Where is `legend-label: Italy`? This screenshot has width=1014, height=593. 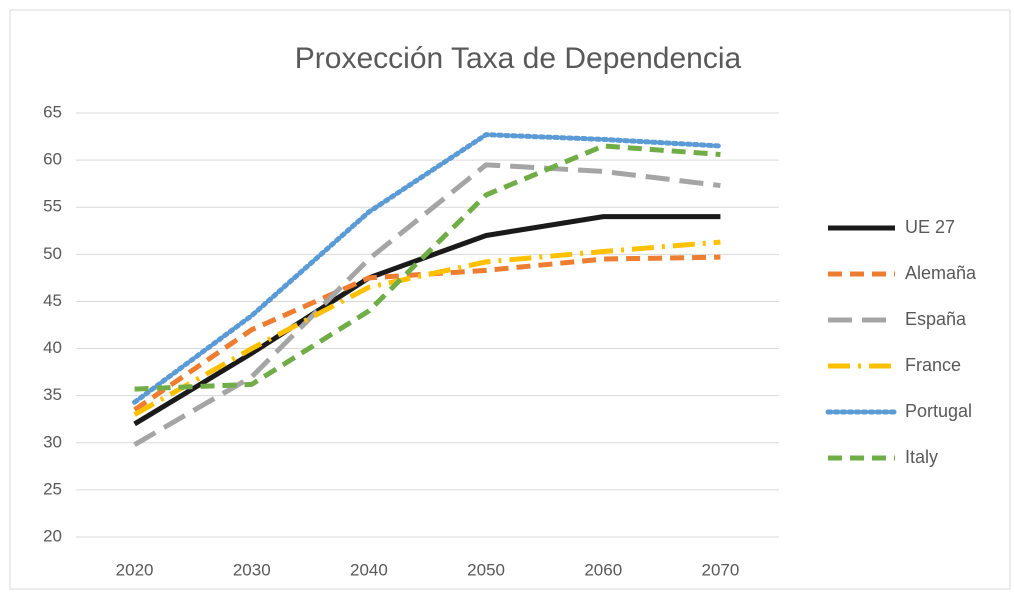 legend-label: Italy is located at coordinates (921, 457).